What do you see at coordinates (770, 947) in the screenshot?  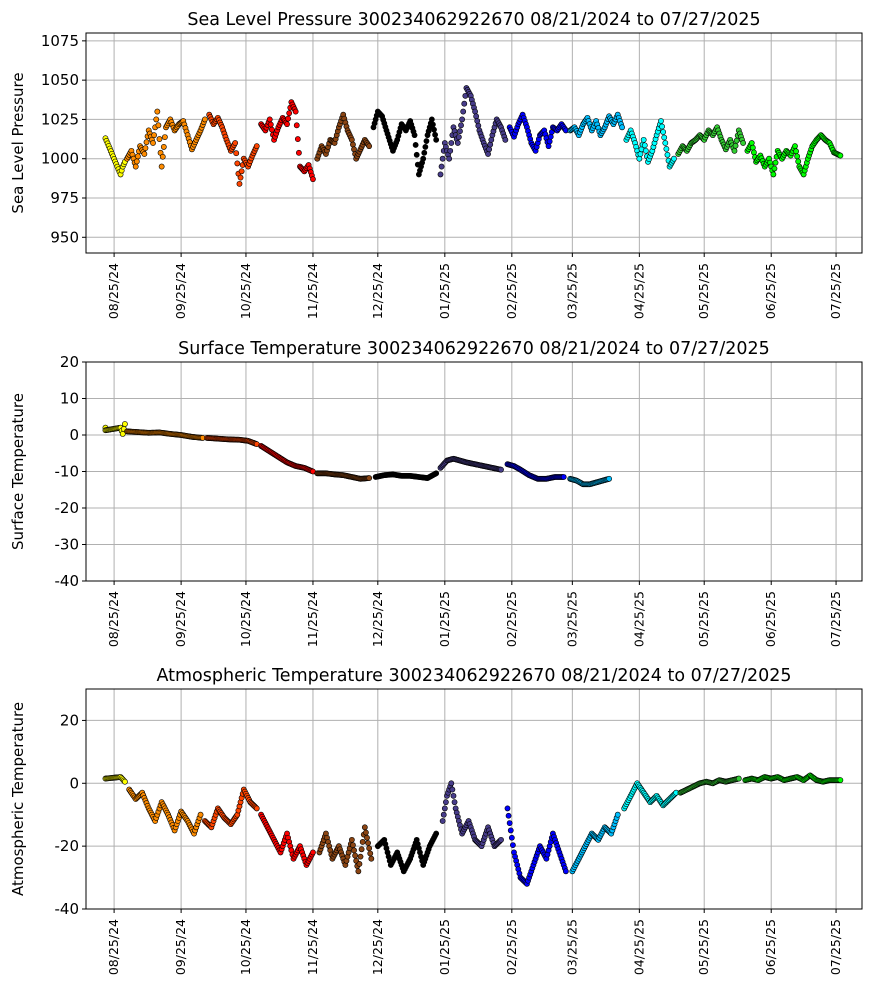 I see `x-tick-label: 06/25/25` at bounding box center [770, 947].